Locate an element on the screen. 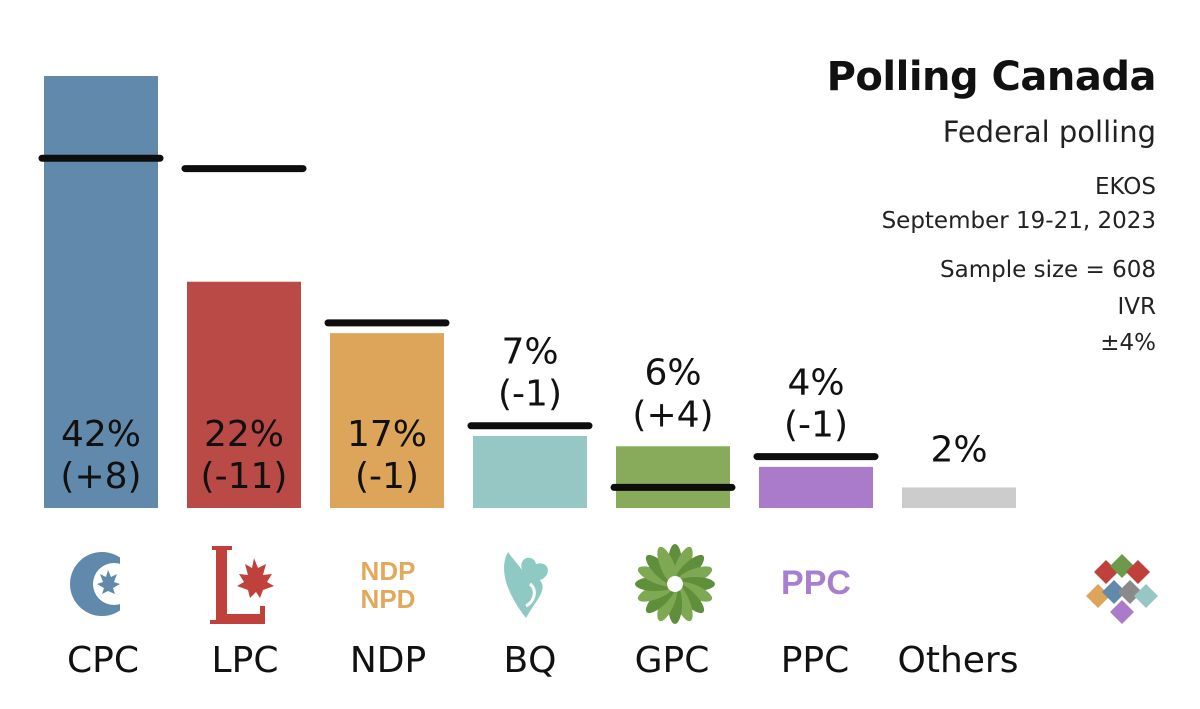 This screenshot has width=1200, height=709. value-label-ndp: 17% is located at coordinates (387, 434).